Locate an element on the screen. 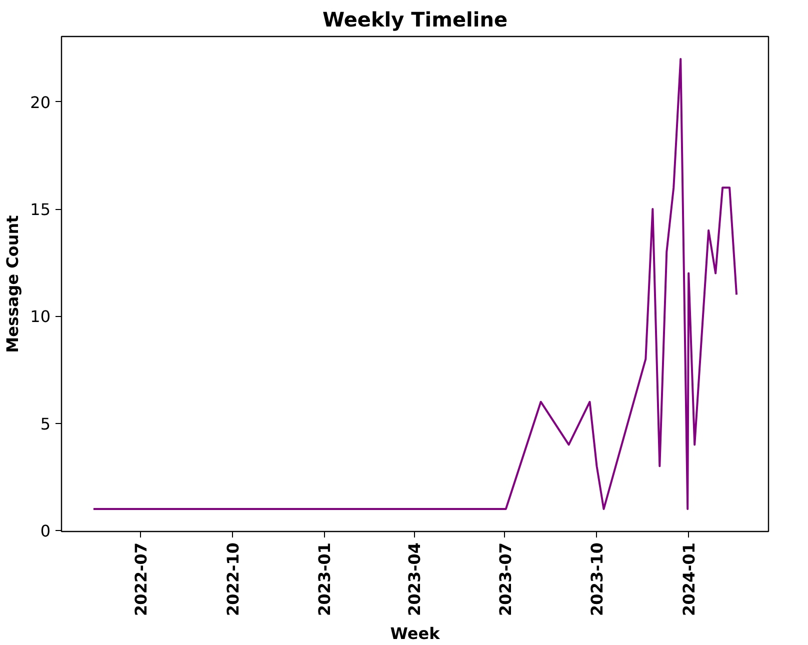 The image size is (808, 645). y-axis-title: Message Count is located at coordinates (12, 283).